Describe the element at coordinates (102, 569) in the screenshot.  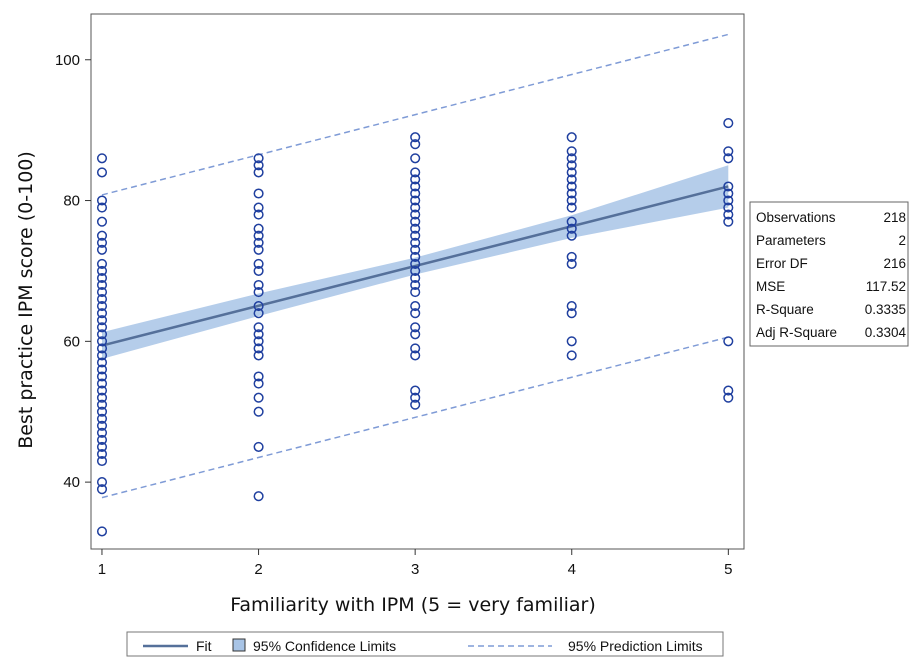
I see `x-tick-label: 1` at that location.